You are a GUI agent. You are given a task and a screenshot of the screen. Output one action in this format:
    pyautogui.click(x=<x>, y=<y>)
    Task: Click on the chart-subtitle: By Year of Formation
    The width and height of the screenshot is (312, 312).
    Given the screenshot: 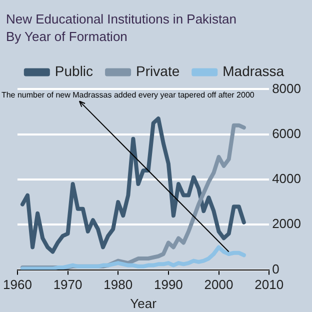 What is the action you would take?
    pyautogui.click(x=67, y=36)
    